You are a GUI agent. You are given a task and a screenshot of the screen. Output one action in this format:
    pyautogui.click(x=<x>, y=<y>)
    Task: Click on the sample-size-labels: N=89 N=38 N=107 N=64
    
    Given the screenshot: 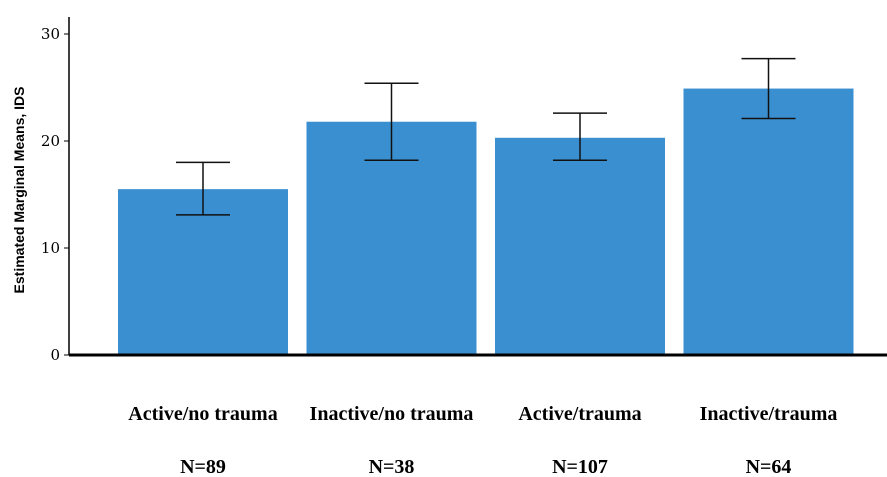 What is the action you would take?
    pyautogui.click(x=485, y=466)
    